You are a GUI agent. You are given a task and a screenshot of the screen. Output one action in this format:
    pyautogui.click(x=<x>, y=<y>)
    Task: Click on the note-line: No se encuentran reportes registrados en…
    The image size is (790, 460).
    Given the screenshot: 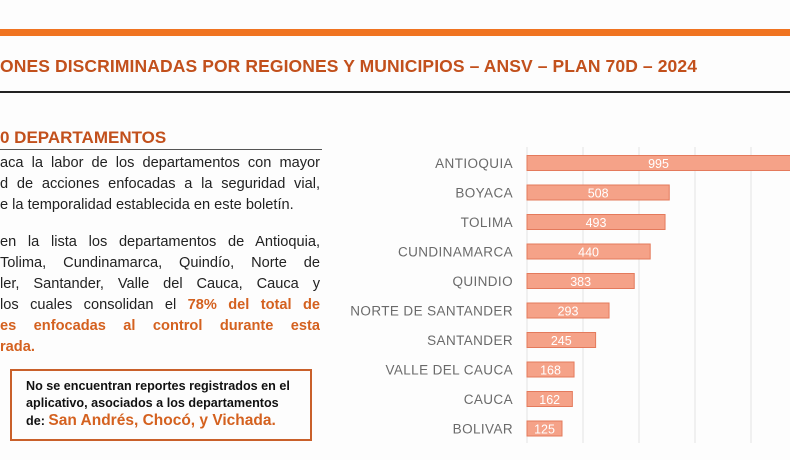 What is the action you would take?
    pyautogui.click(x=158, y=386)
    